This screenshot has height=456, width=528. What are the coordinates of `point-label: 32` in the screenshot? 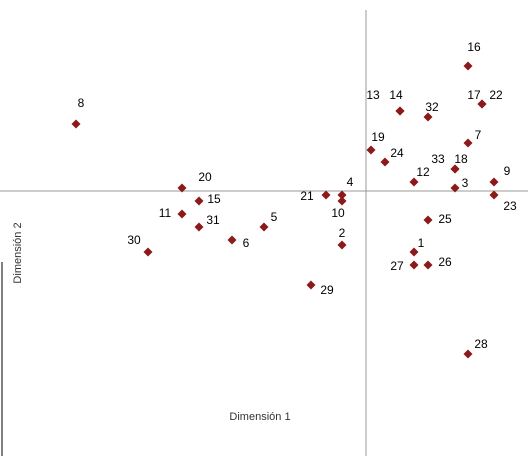 It's located at (432, 107).